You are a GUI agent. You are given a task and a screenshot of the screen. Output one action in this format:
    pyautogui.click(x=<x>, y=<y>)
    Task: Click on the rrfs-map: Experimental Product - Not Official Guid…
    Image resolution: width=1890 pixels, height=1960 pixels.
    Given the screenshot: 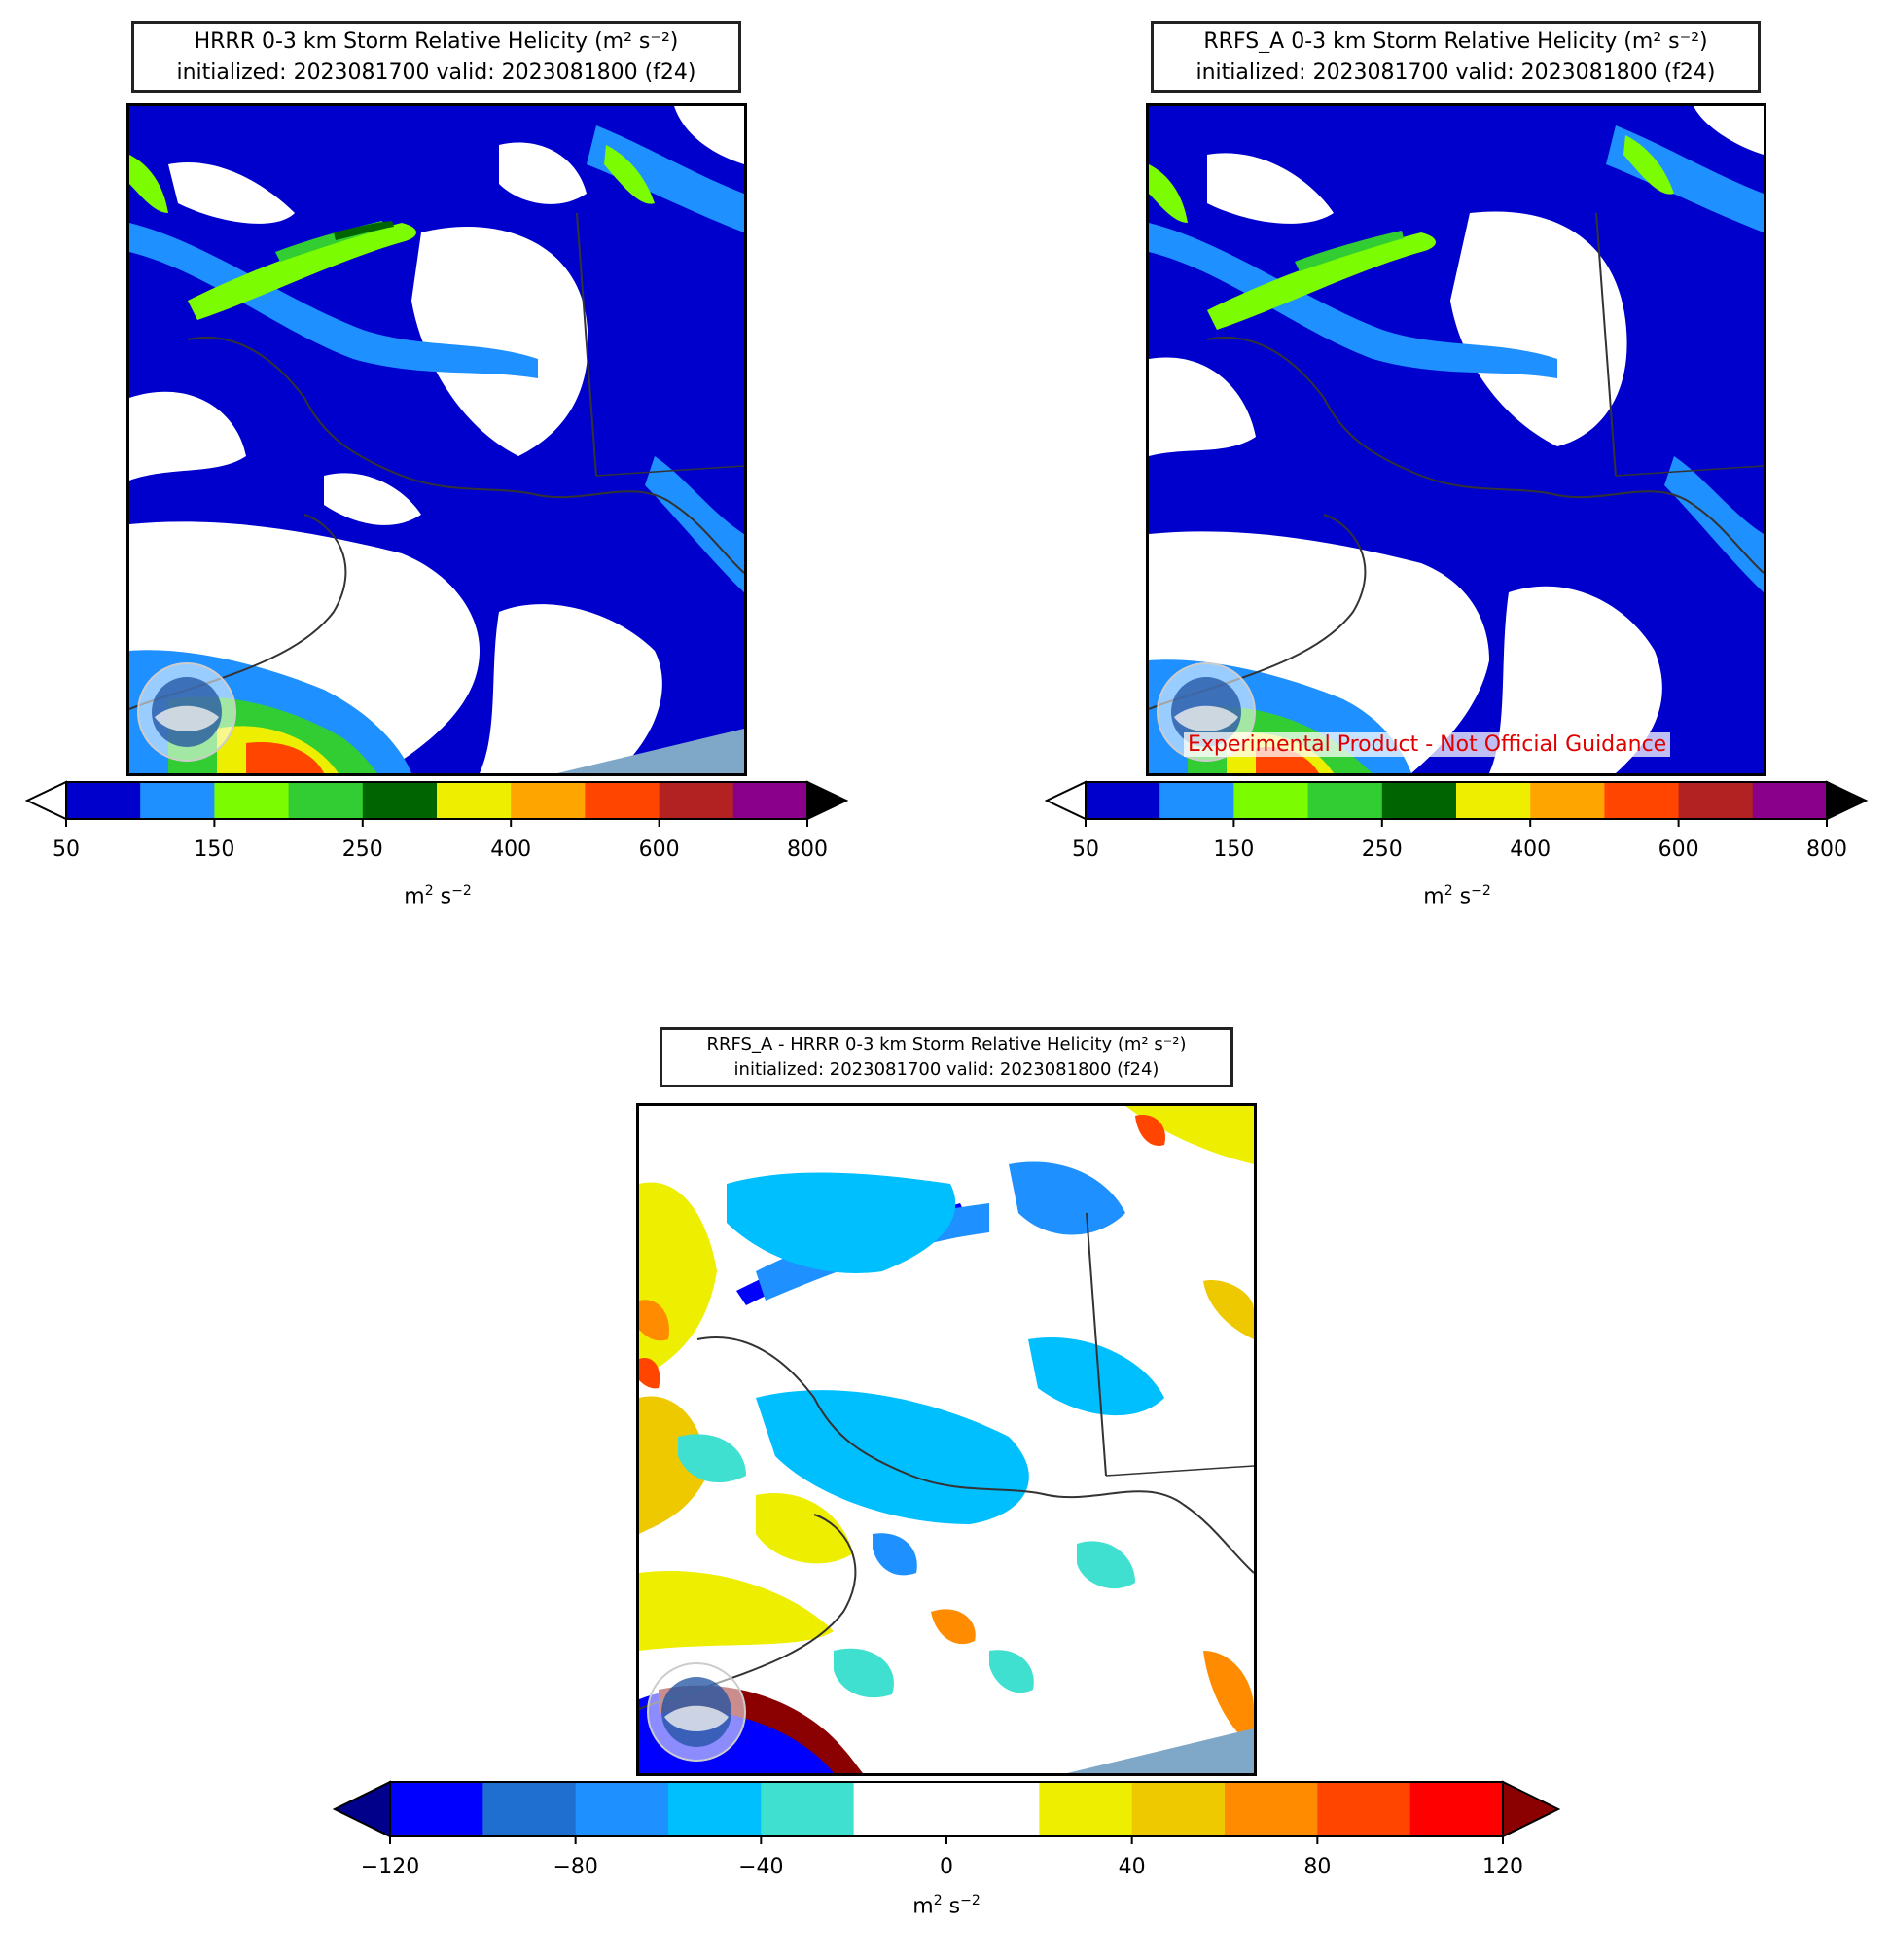 What is the action you would take?
    pyautogui.click(x=1456, y=440)
    